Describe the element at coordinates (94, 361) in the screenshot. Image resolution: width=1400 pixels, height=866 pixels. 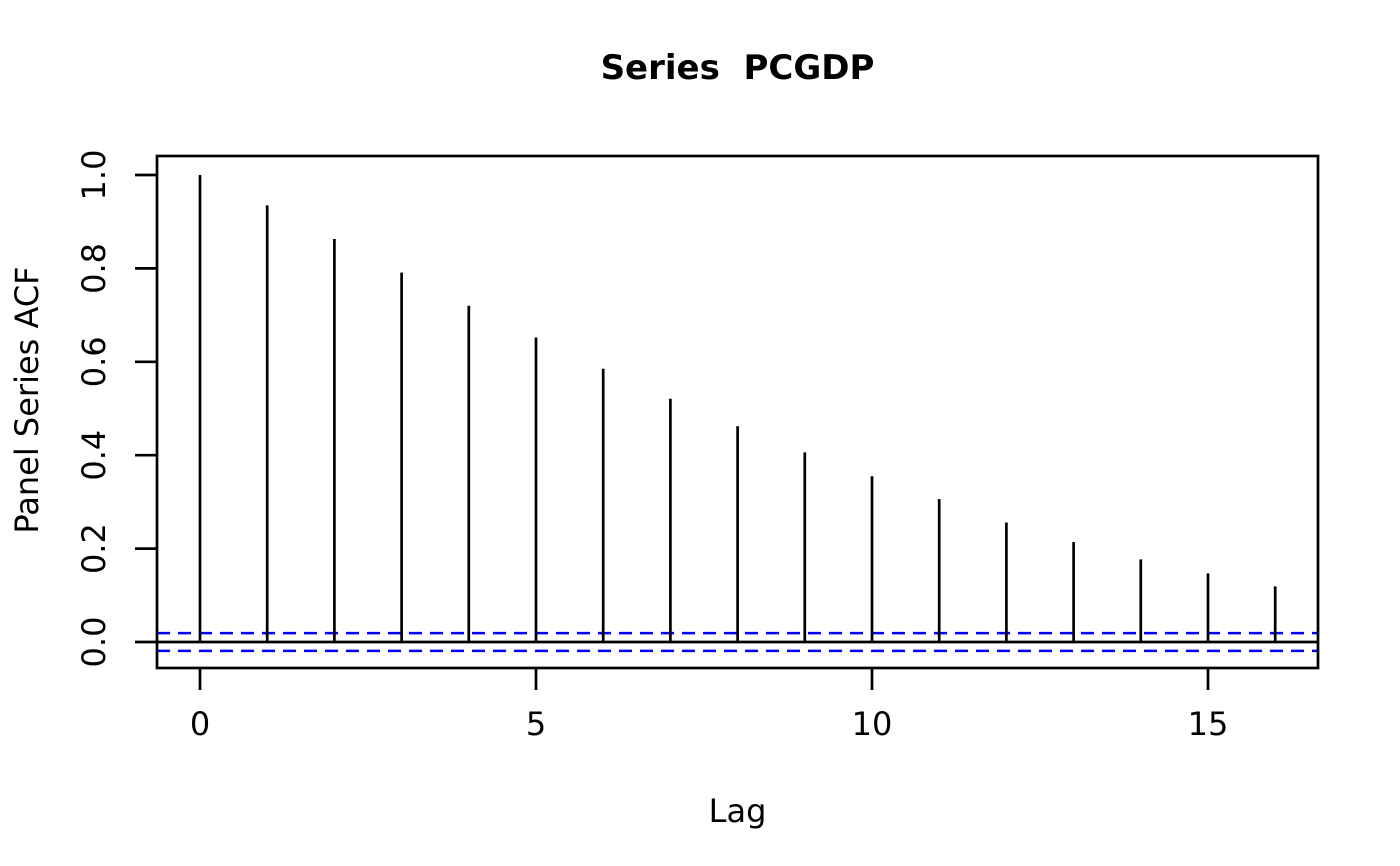
I see `y-tick-label: 0.6` at that location.